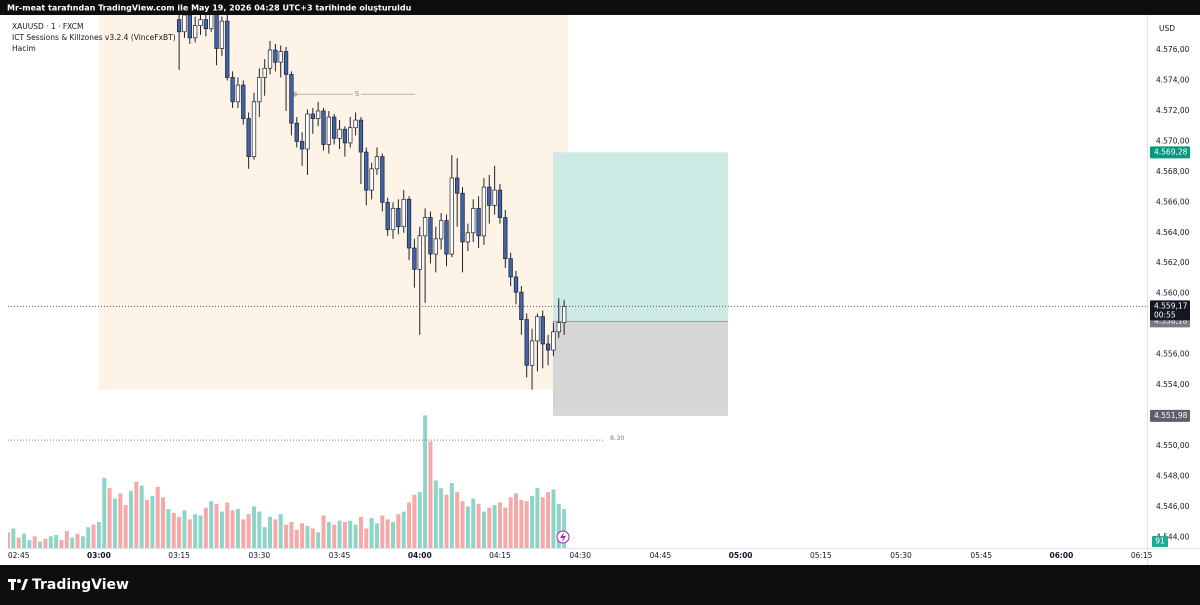 The image size is (1200, 605). What do you see at coordinates (1173, 475) in the screenshot?
I see `y-tick-label: 4.548,00` at bounding box center [1173, 475].